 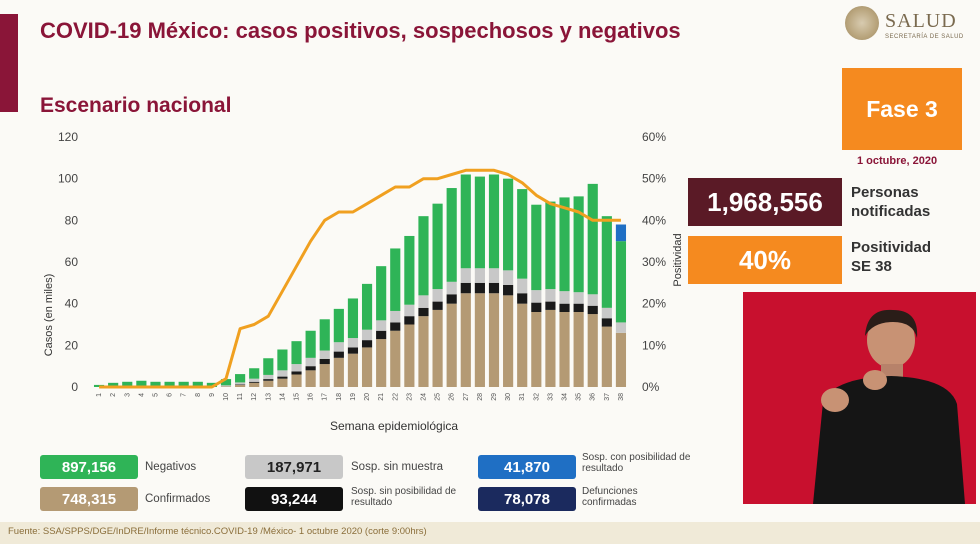 I want to click on con-posibilidad-total: 41,870, so click(x=527, y=467).